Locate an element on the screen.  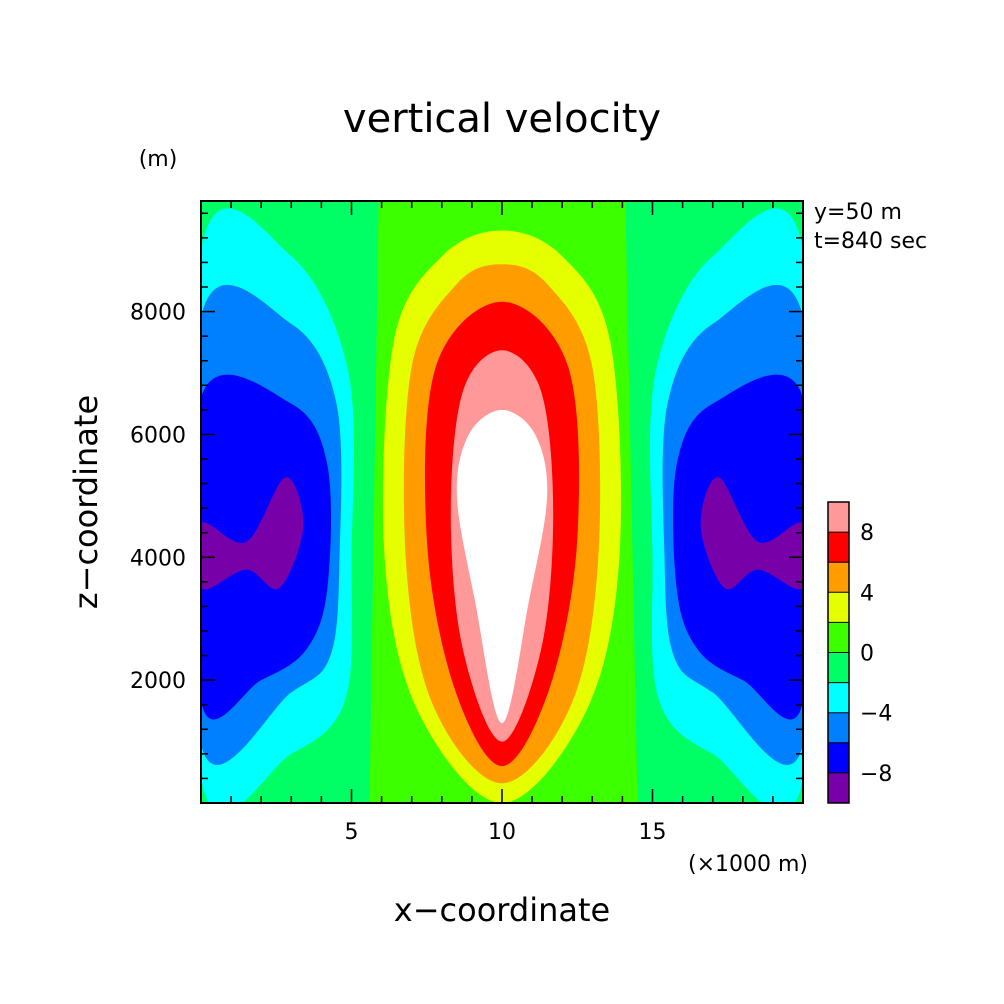
y-tick-label: 8000 is located at coordinates (158, 313).